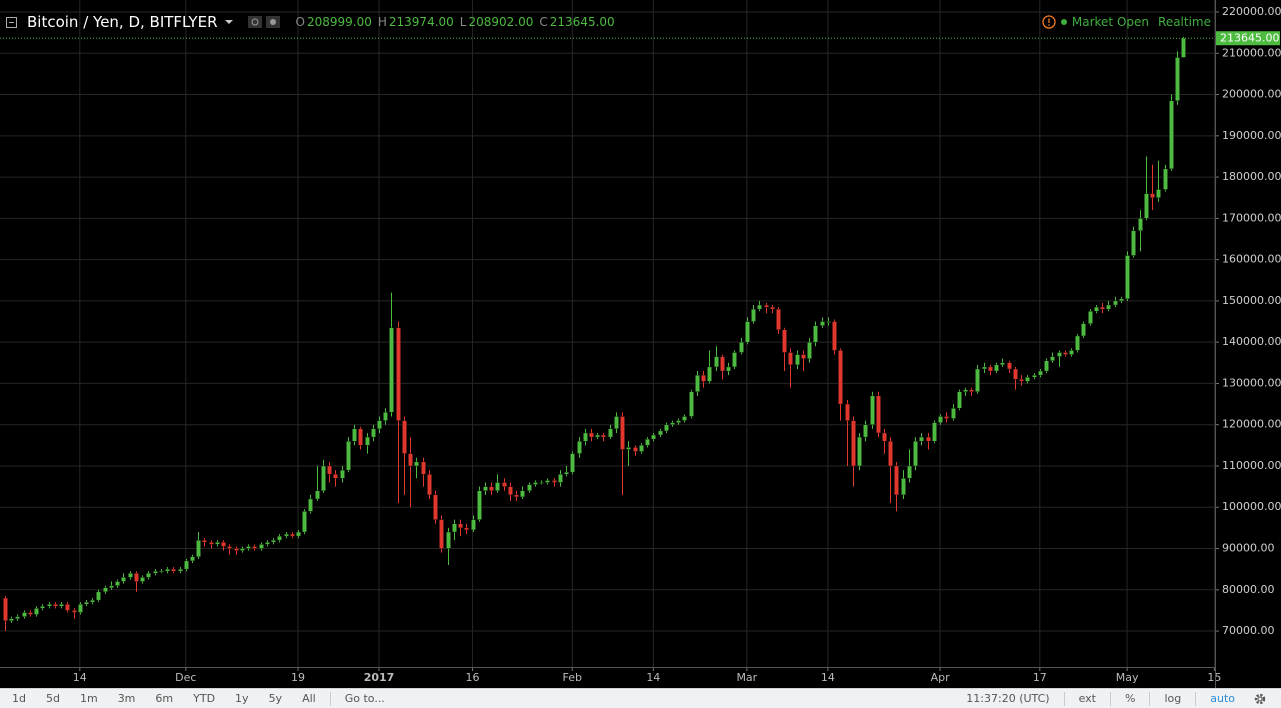 This screenshot has height=708, width=1281. I want to click on settings-icons, so click(264, 22).